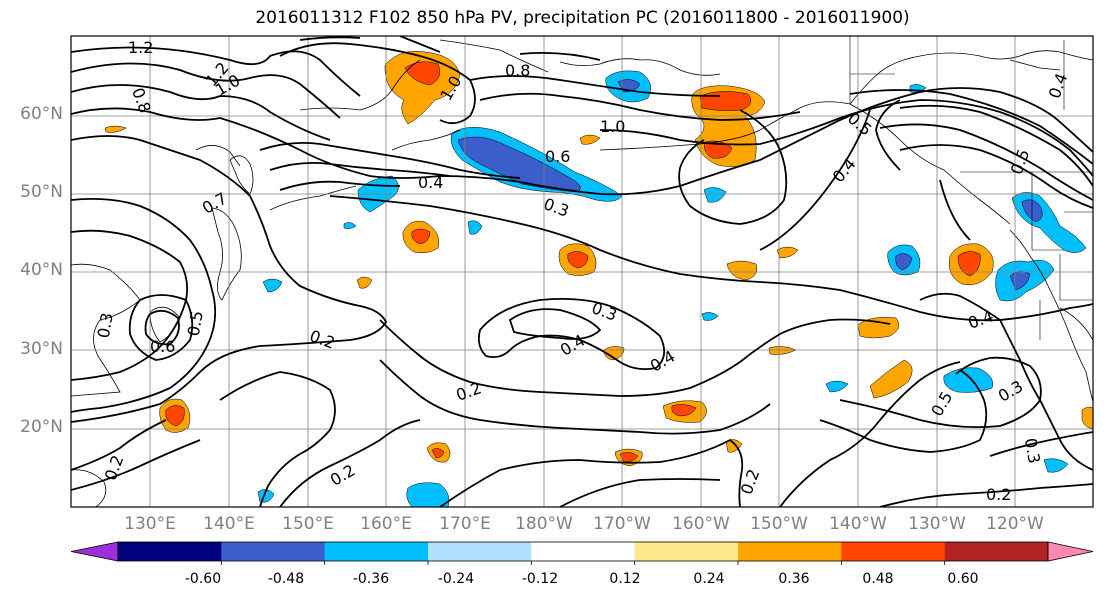 Image resolution: width=1105 pixels, height=601 pixels. Describe the element at coordinates (998, 494) in the screenshot. I see `contour-label: 0.2` at that location.